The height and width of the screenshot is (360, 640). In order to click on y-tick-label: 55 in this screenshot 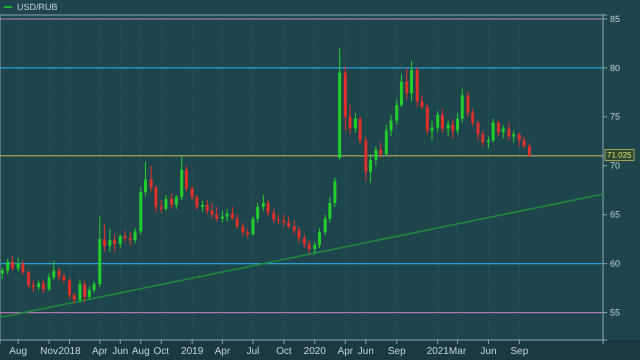, I will do `click(615, 312)`.